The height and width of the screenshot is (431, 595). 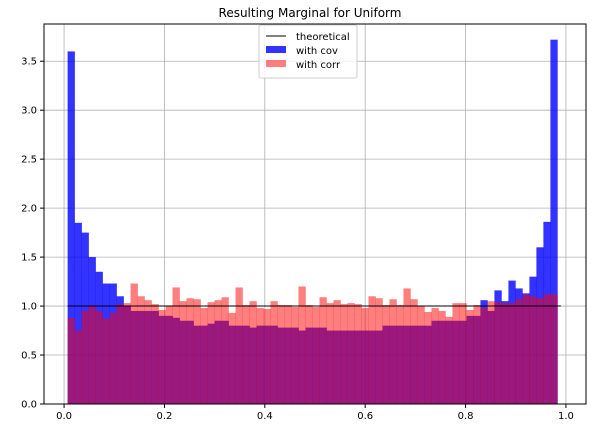 I want to click on legend-cov-swatch, so click(x=276, y=49).